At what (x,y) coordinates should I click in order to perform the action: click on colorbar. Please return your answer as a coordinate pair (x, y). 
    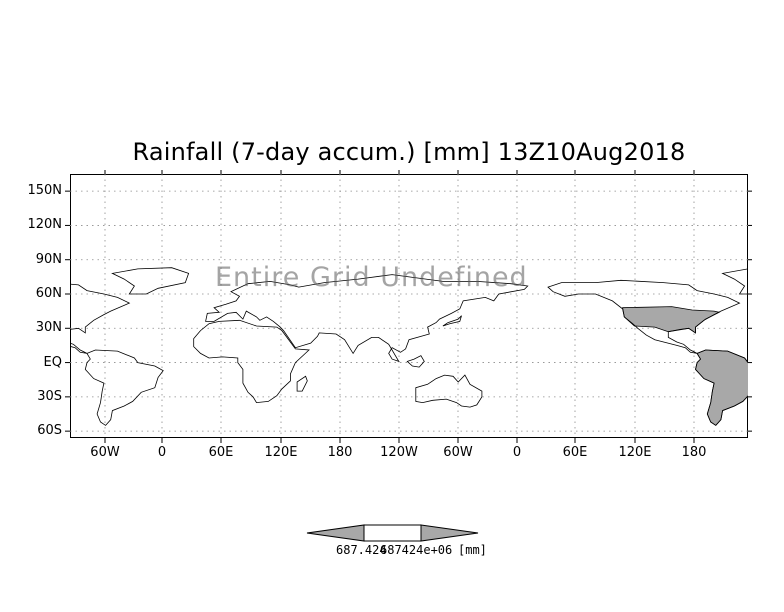
    Looking at the image, I should click on (392, 533).